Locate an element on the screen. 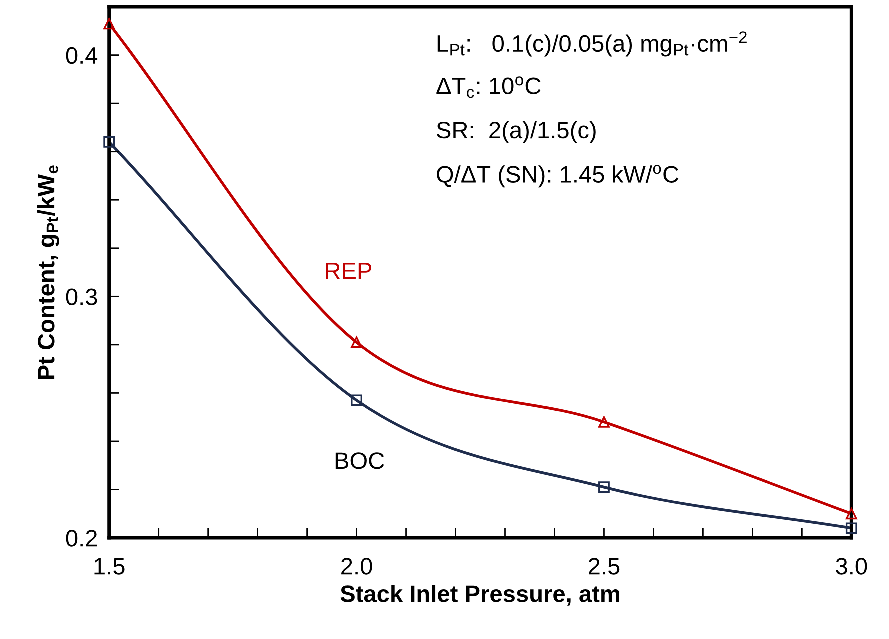  y-tick-label: 0.2 is located at coordinates (82, 538).